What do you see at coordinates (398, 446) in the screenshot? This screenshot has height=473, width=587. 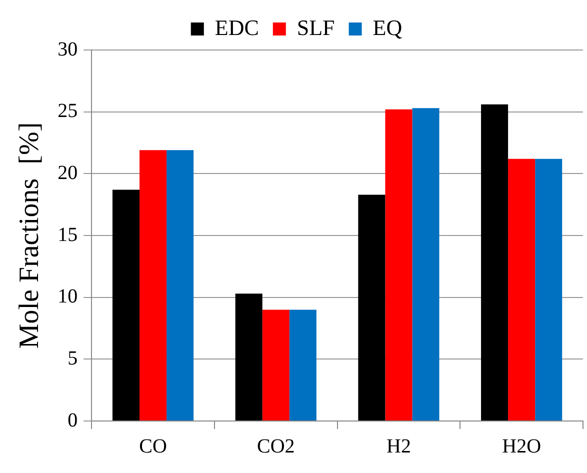 I see `x-tick-label: H2` at bounding box center [398, 446].